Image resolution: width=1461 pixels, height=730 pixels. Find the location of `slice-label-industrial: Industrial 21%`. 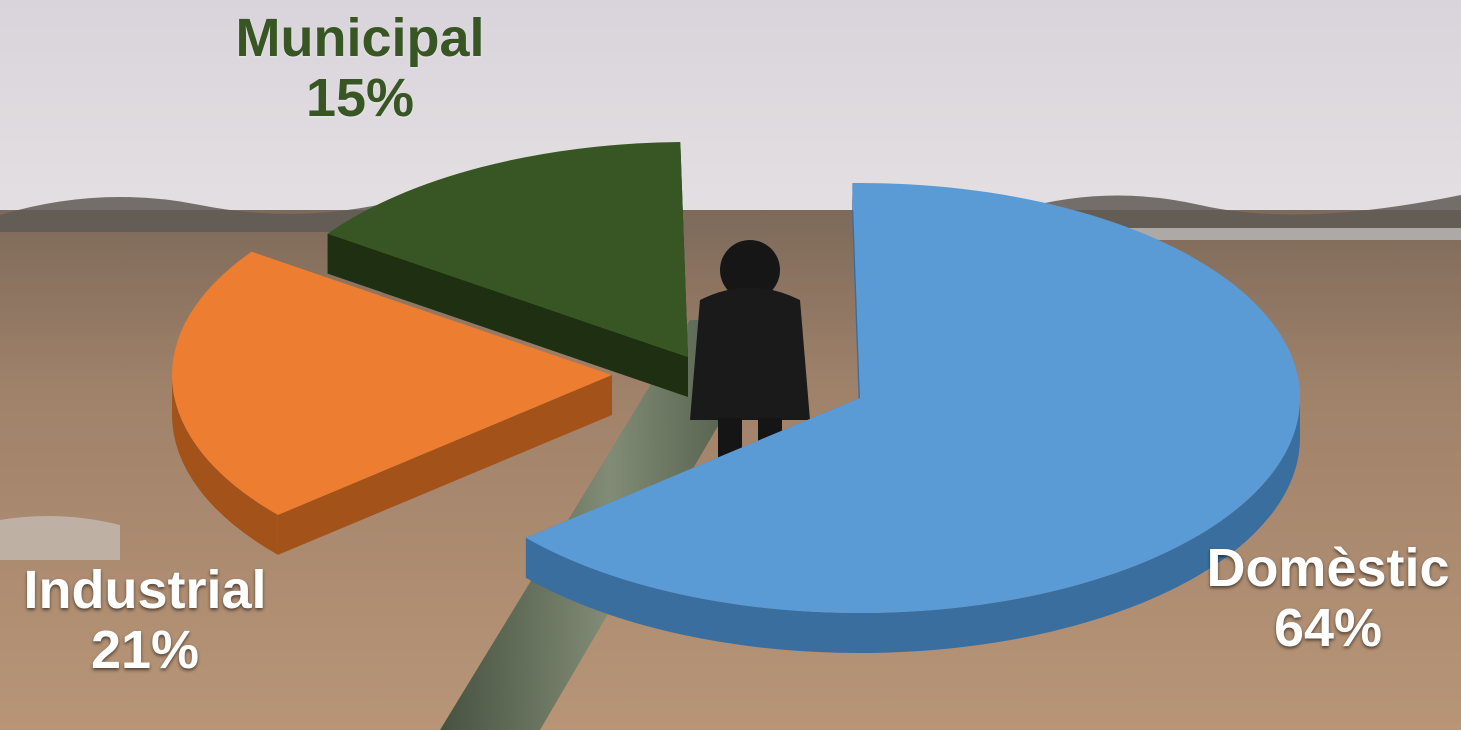

slice-label-industrial: Industrial 21% is located at coordinates (145, 620).